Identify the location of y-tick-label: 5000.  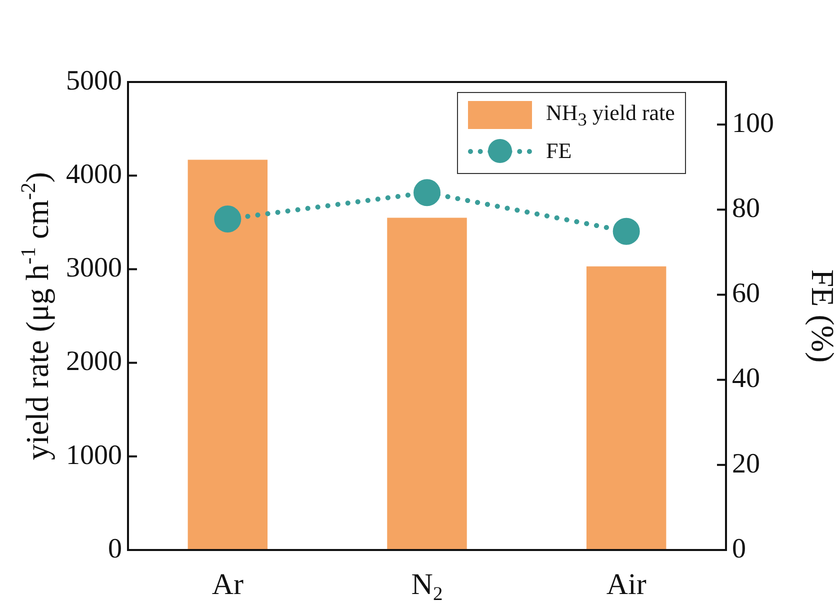
(94, 80).